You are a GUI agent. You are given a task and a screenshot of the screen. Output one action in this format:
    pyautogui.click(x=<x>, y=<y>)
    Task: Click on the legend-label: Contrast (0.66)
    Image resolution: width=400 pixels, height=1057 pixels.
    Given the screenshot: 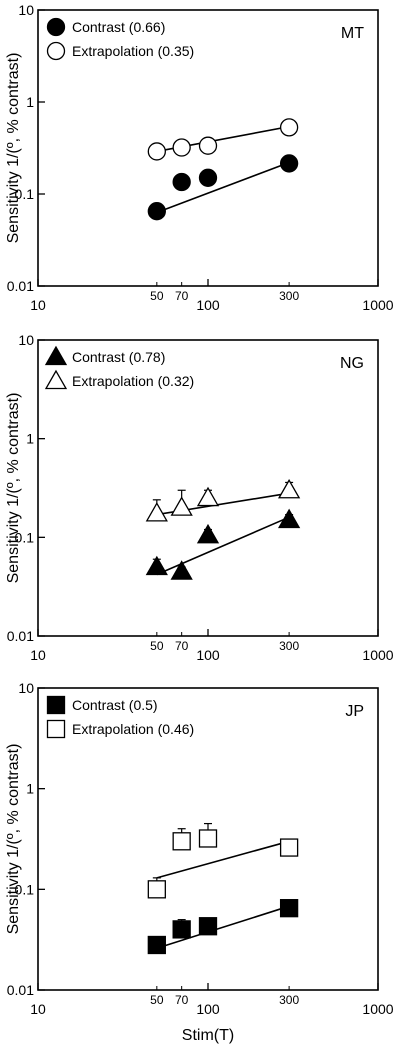 What is the action you would take?
    pyautogui.click(x=118, y=27)
    